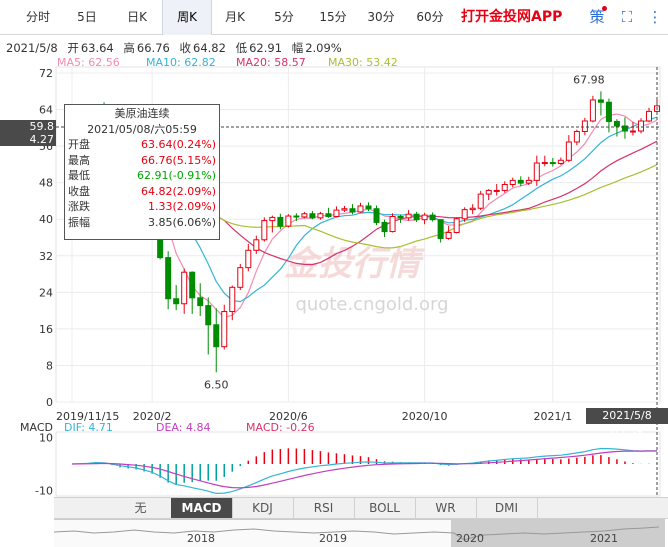 The height and width of the screenshot is (547, 668). Describe the element at coordinates (470, 538) in the screenshot. I see `nav-label-2020: 2020` at that location.